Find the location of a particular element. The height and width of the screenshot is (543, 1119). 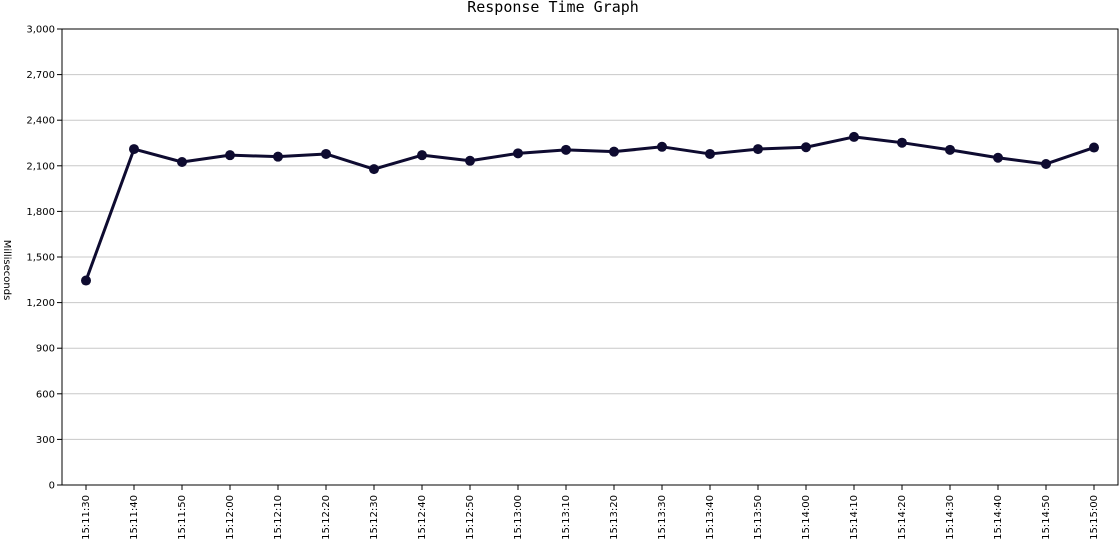

y-tick-label: 1,200 is located at coordinates (40, 303).